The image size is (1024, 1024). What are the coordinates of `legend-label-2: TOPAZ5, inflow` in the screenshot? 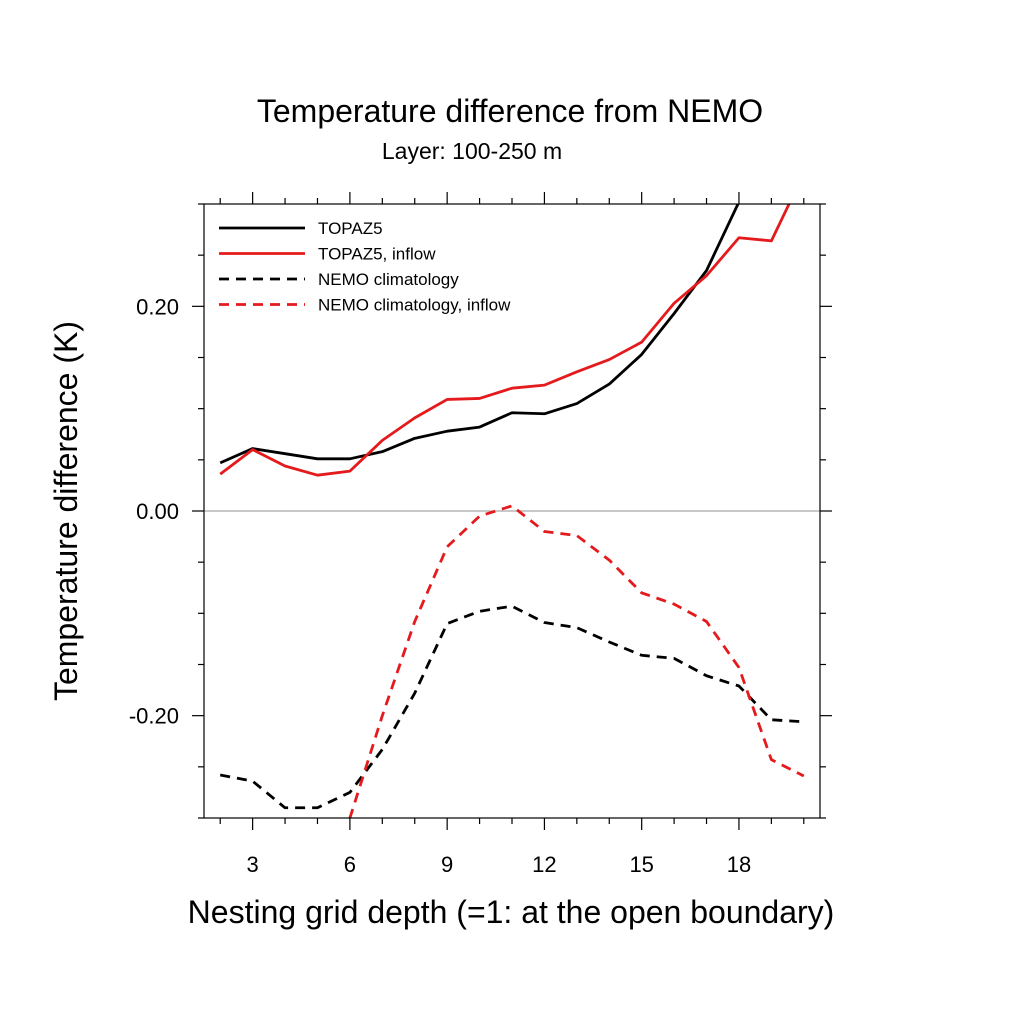 It's located at (377, 254).